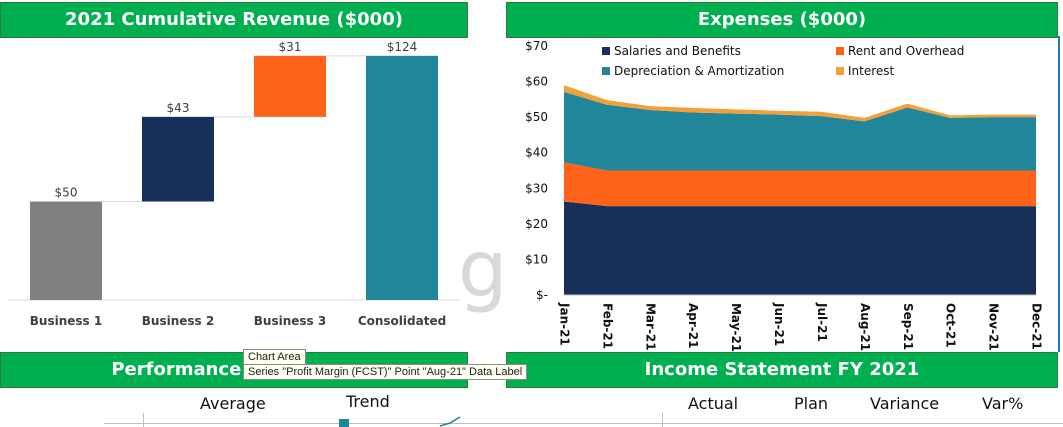  Describe the element at coordinates (699, 71) in the screenshot. I see `legend-label: Depreciation & Amortization` at that location.